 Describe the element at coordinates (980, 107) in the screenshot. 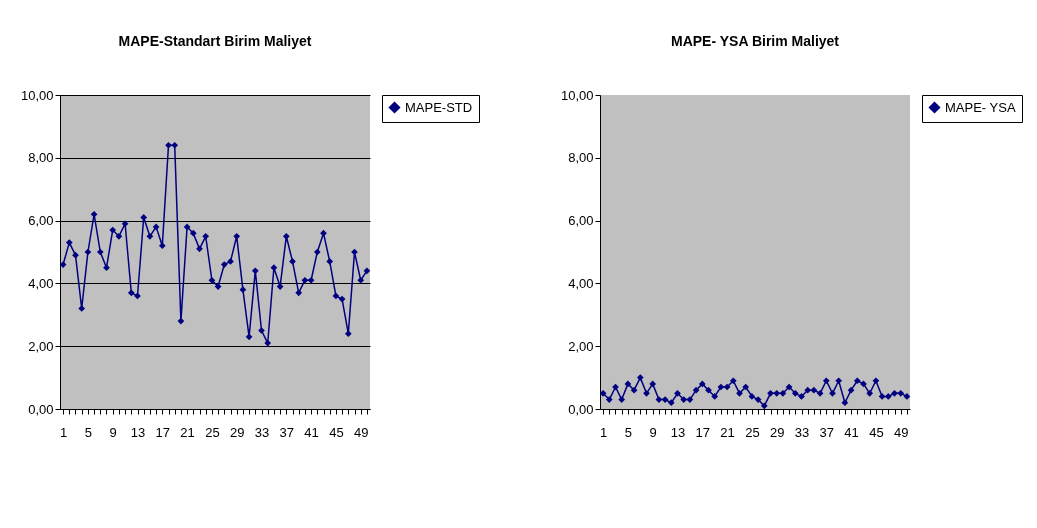

I see `legend-label: MAPE- YSA` at that location.